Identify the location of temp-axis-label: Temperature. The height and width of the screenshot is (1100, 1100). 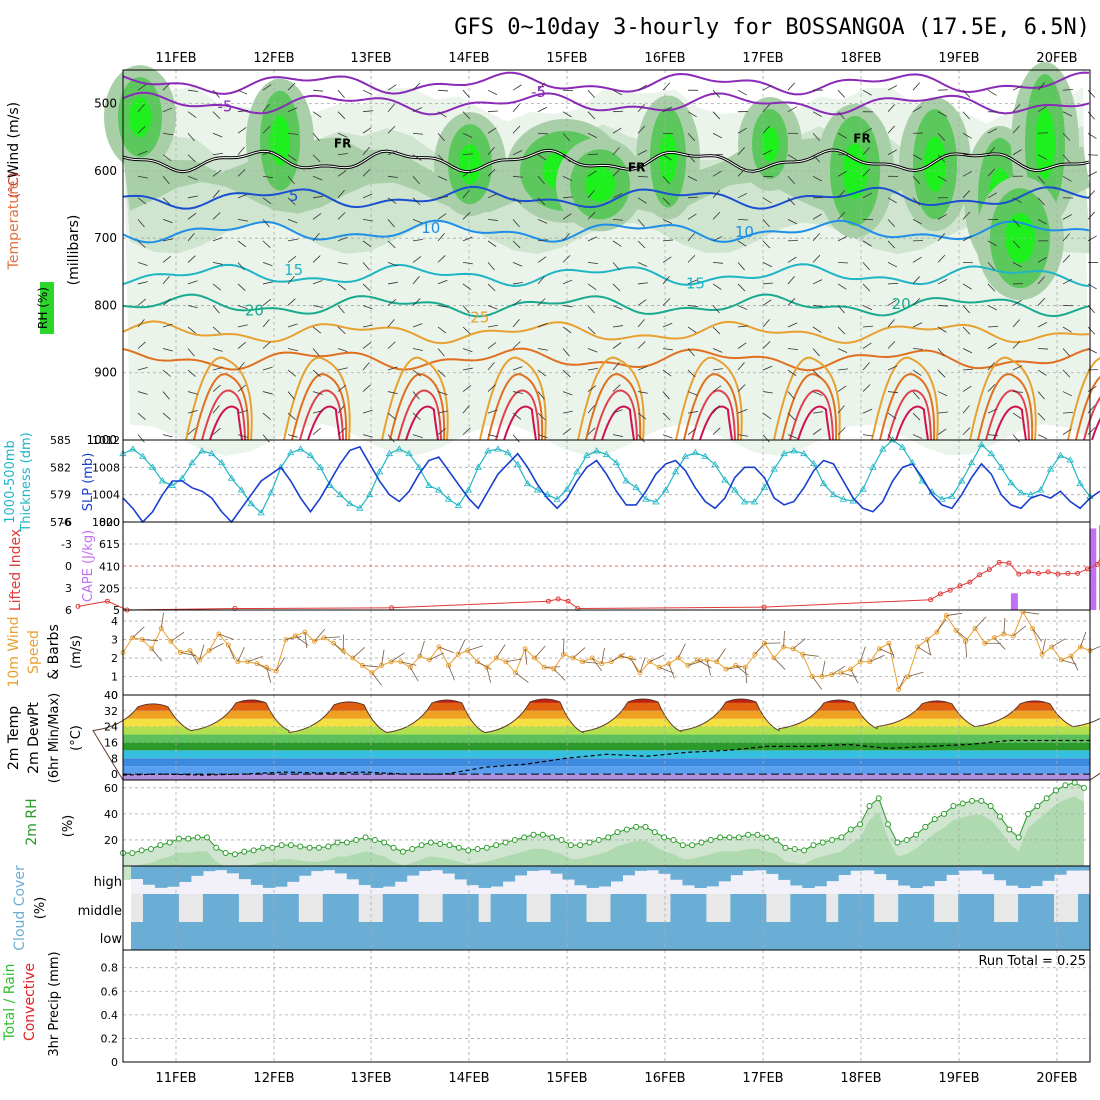
(14, 226).